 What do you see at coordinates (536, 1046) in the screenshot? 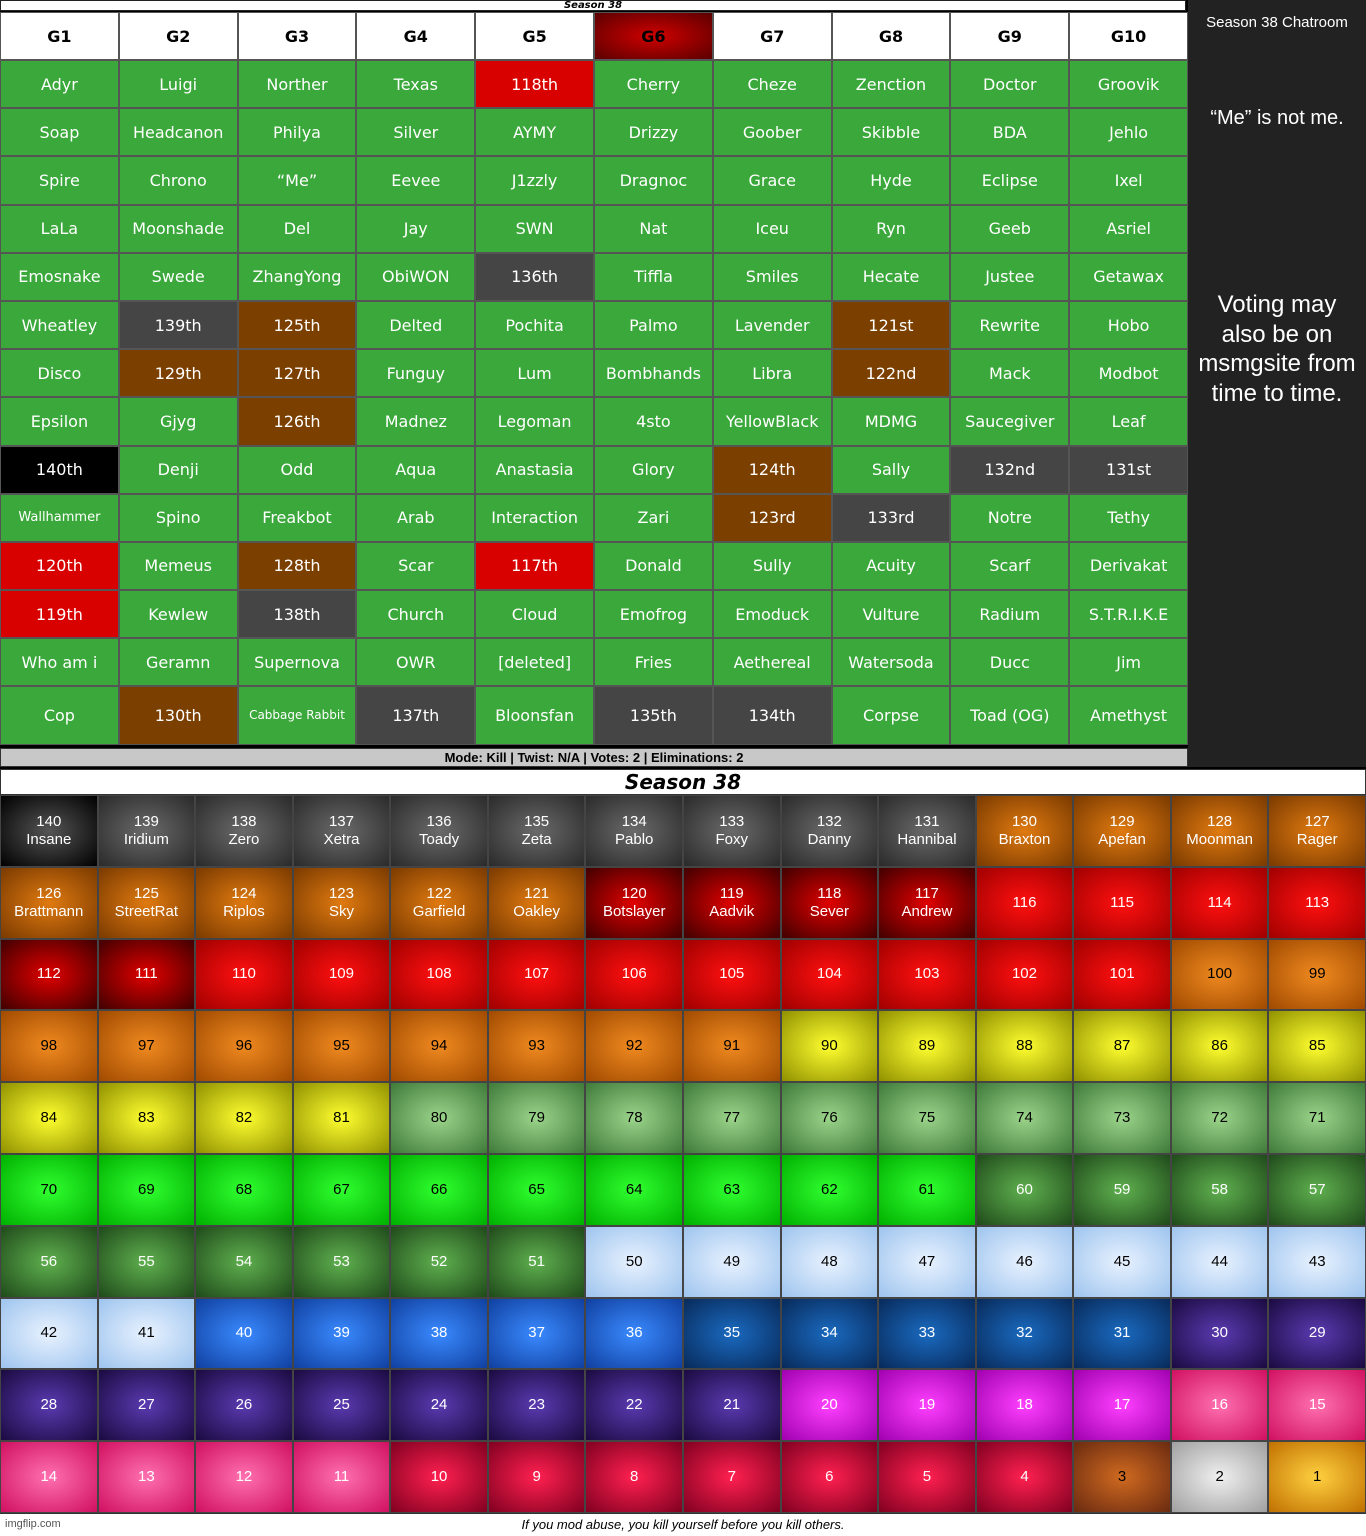
I see `rank-cell: 93` at bounding box center [536, 1046].